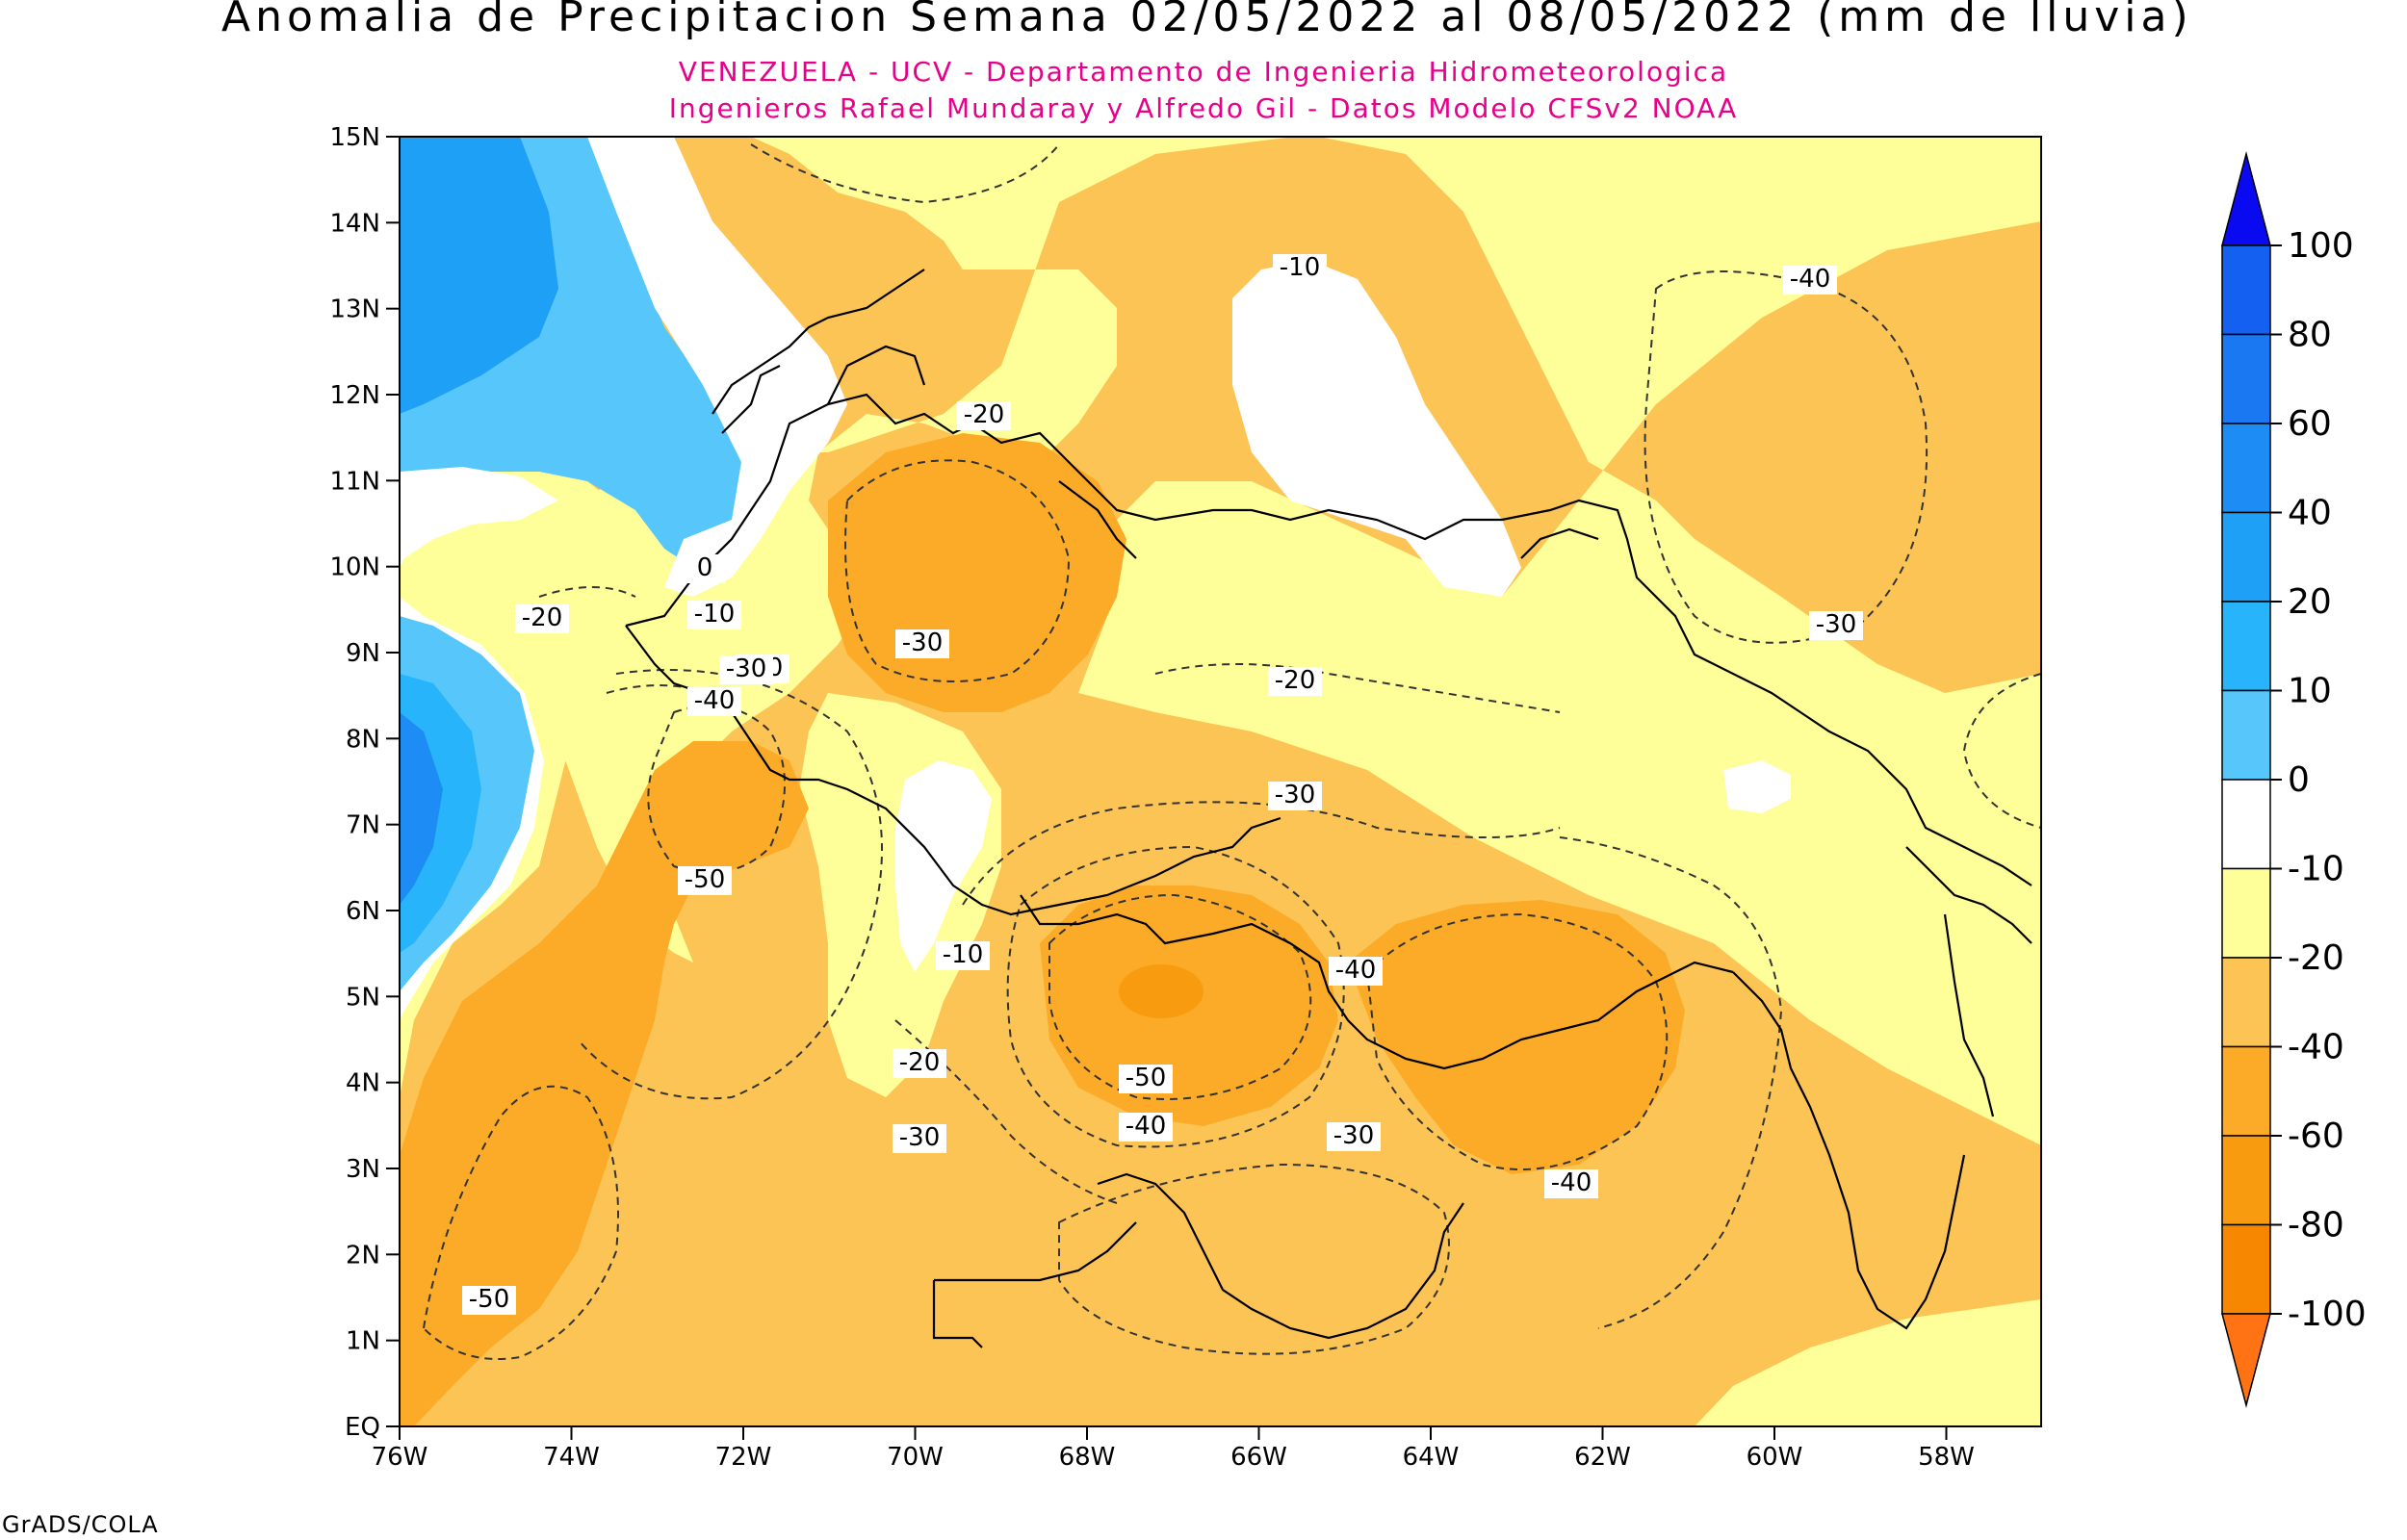 Image resolution: width=2407 pixels, height=1540 pixels. I want to click on lon-tick-label: 76W, so click(400, 1457).